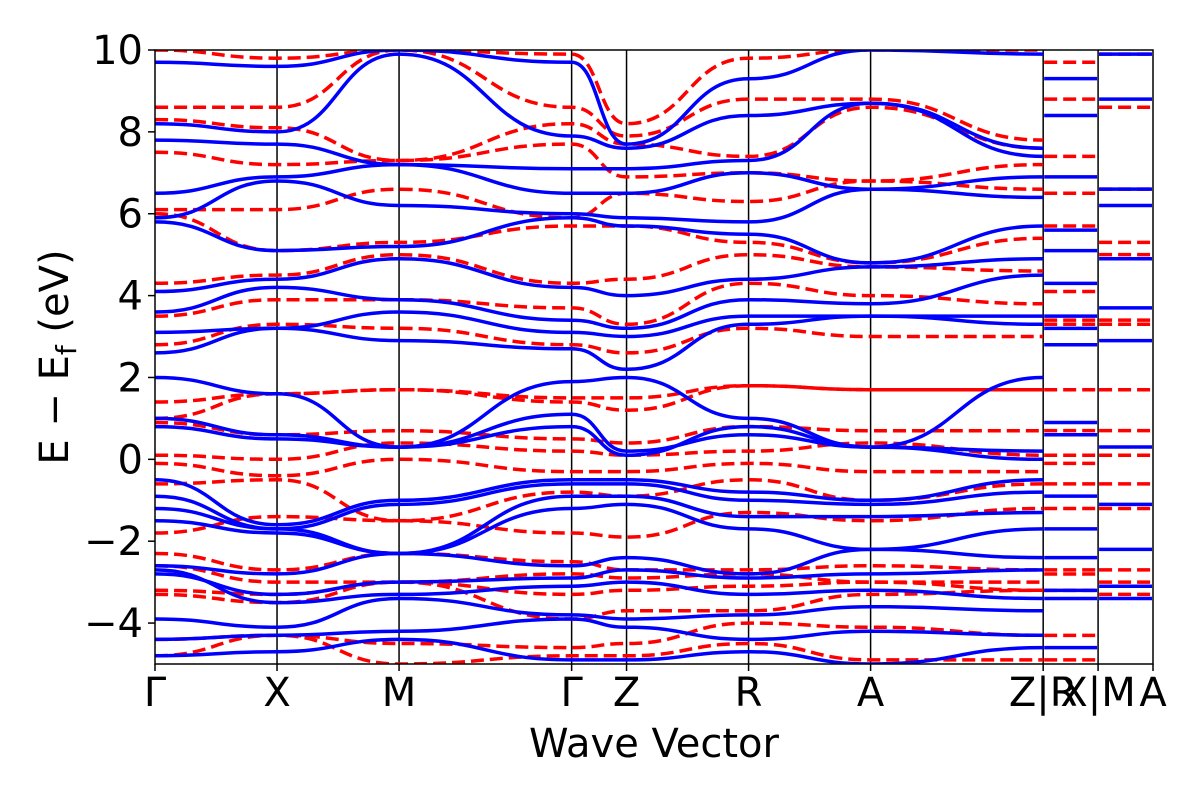  What do you see at coordinates (55, 410) in the screenshot?
I see `y-axis-label-main: E − E` at bounding box center [55, 410].